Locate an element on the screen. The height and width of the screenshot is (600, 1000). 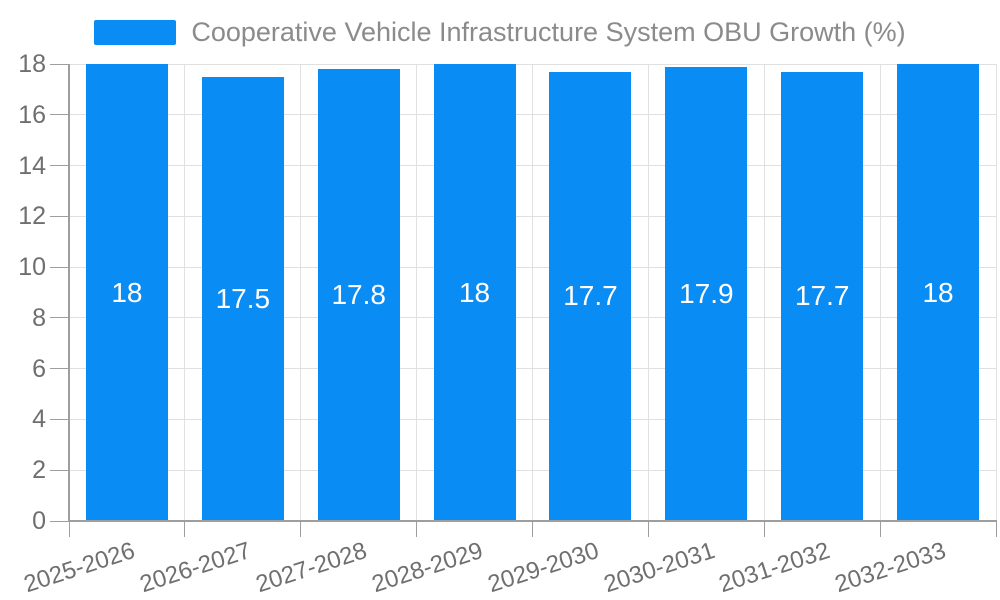
y-axis-tick-label: 12 is located at coordinates (32, 216).